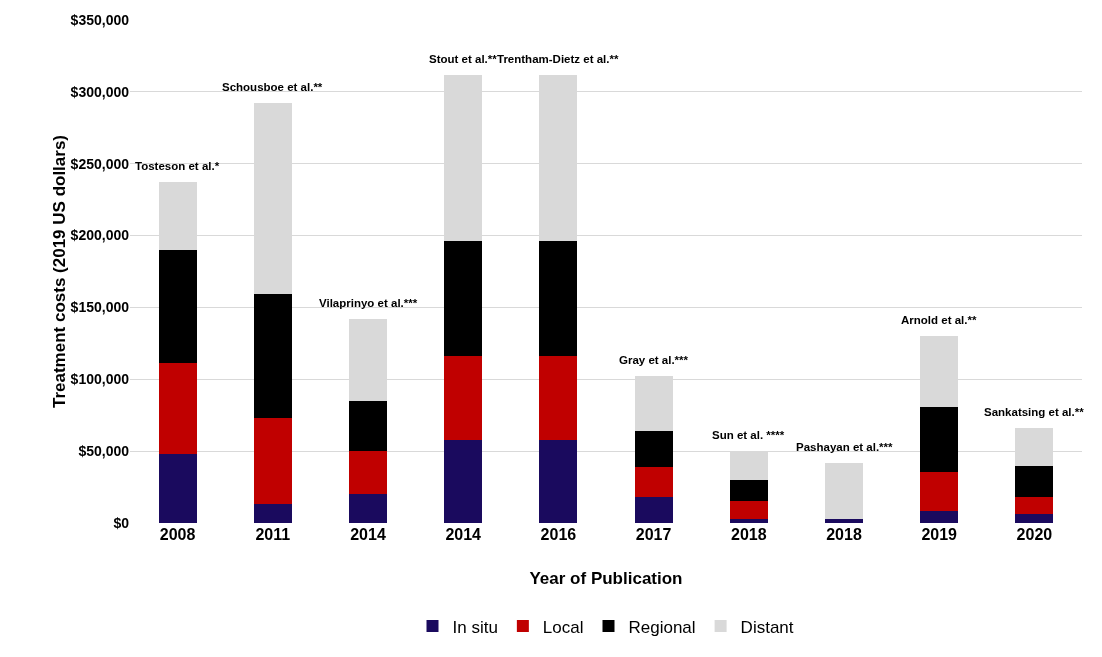 Image resolution: width=1102 pixels, height=657 pixels. What do you see at coordinates (177, 166) in the screenshot?
I see `annotation: Tosteson et al.*` at bounding box center [177, 166].